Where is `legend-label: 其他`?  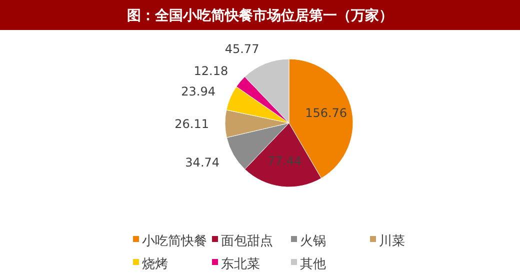
legend-label: 其他 is located at coordinates (313, 264).